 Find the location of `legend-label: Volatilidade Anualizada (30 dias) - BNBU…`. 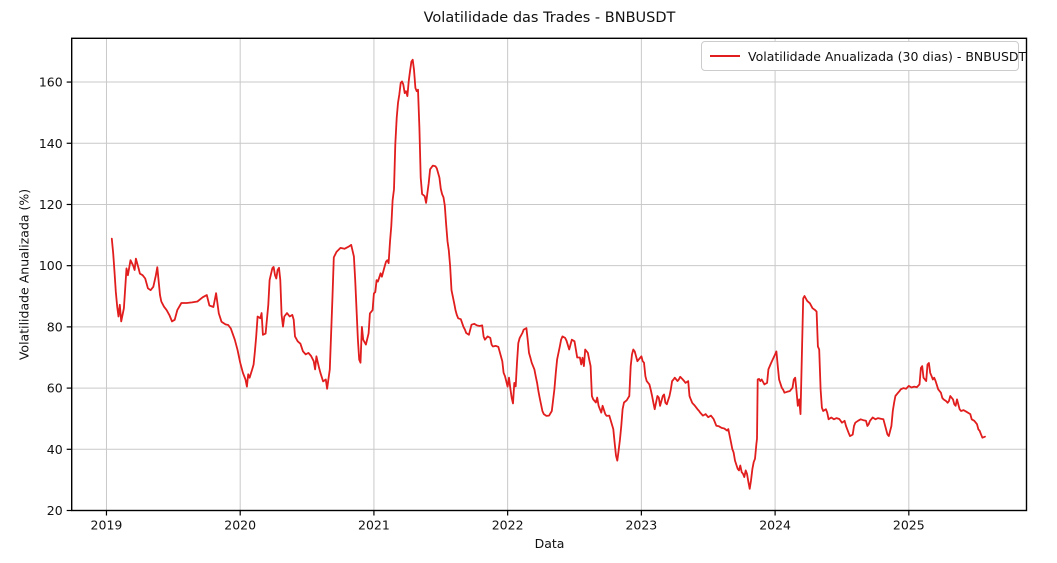

legend-label: Volatilidade Anualizada (30 dias) - BNBU… is located at coordinates (887, 56).